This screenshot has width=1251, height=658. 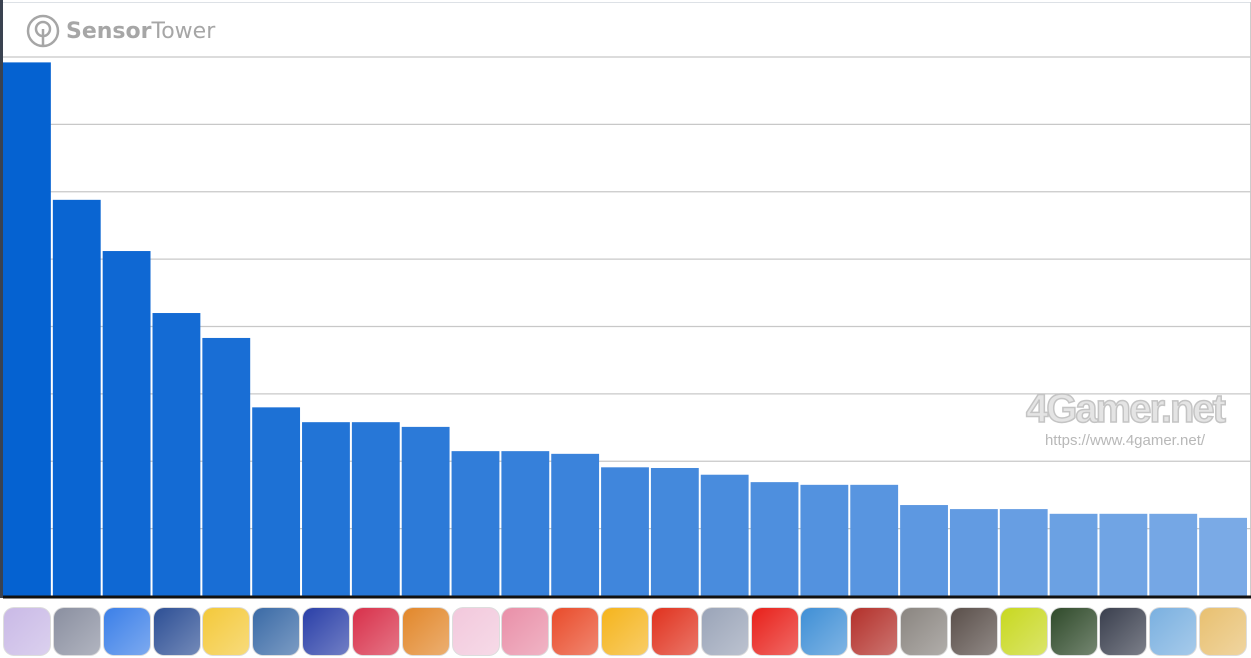 What do you see at coordinates (183, 31) in the screenshot?
I see `logo-text-light: Tower` at bounding box center [183, 31].